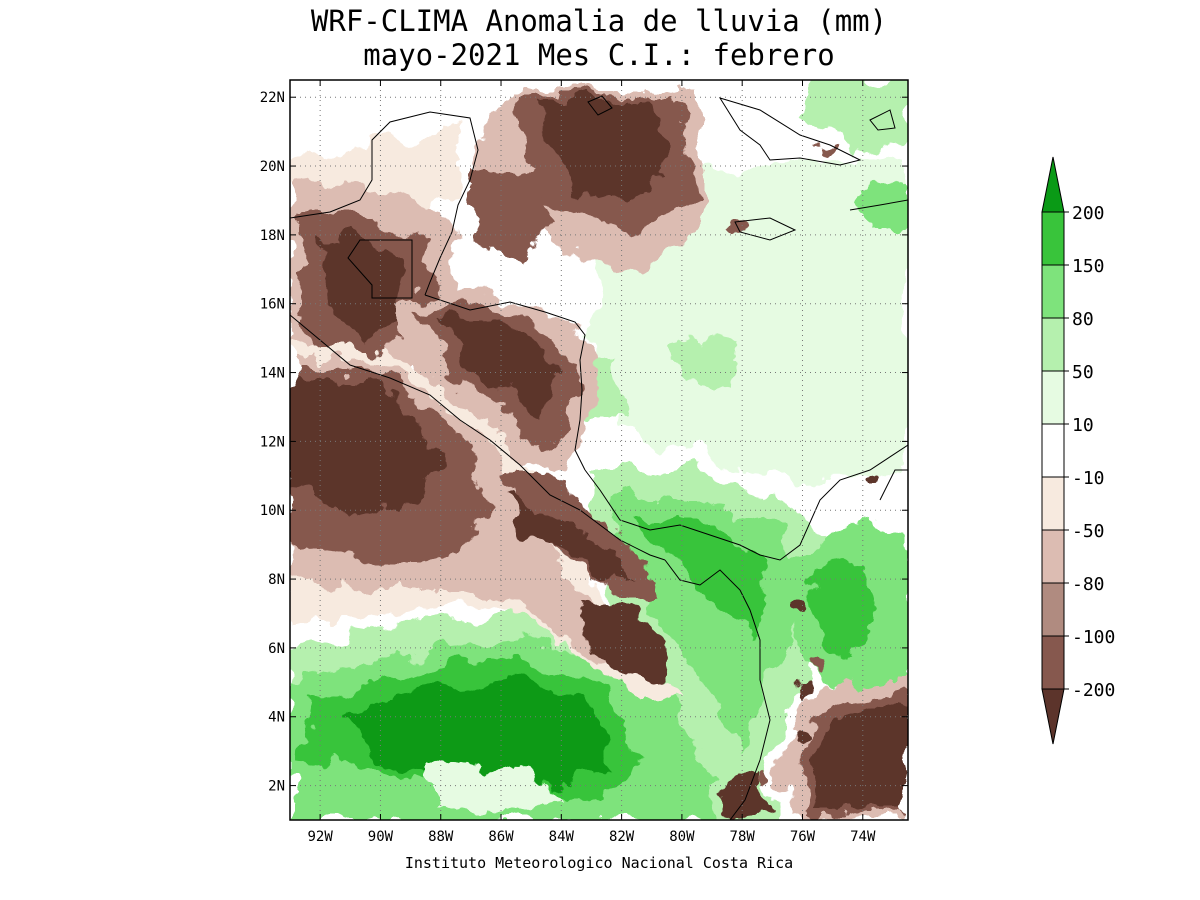 This screenshot has width=1200, height=900. What do you see at coordinates (1093, 637) in the screenshot?
I see `colorbar-label: -100` at bounding box center [1093, 637].